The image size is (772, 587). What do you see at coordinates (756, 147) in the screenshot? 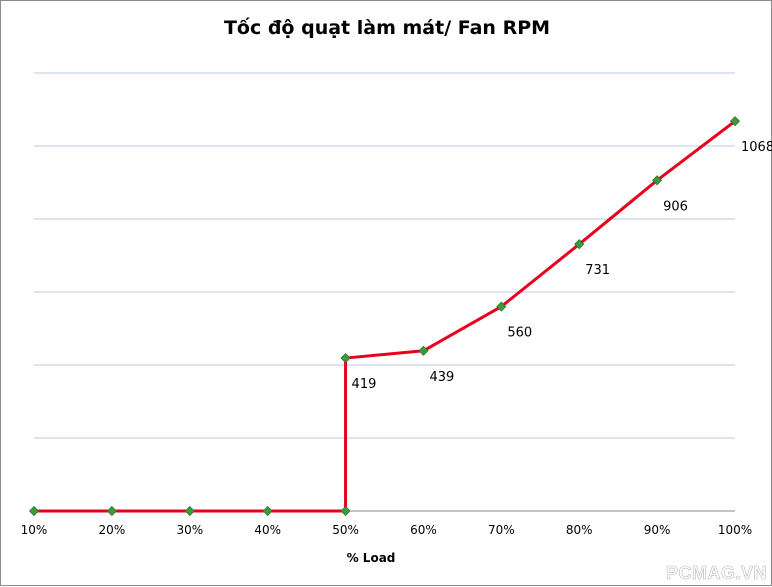
I see `data-label-10: 1068` at bounding box center [756, 147].